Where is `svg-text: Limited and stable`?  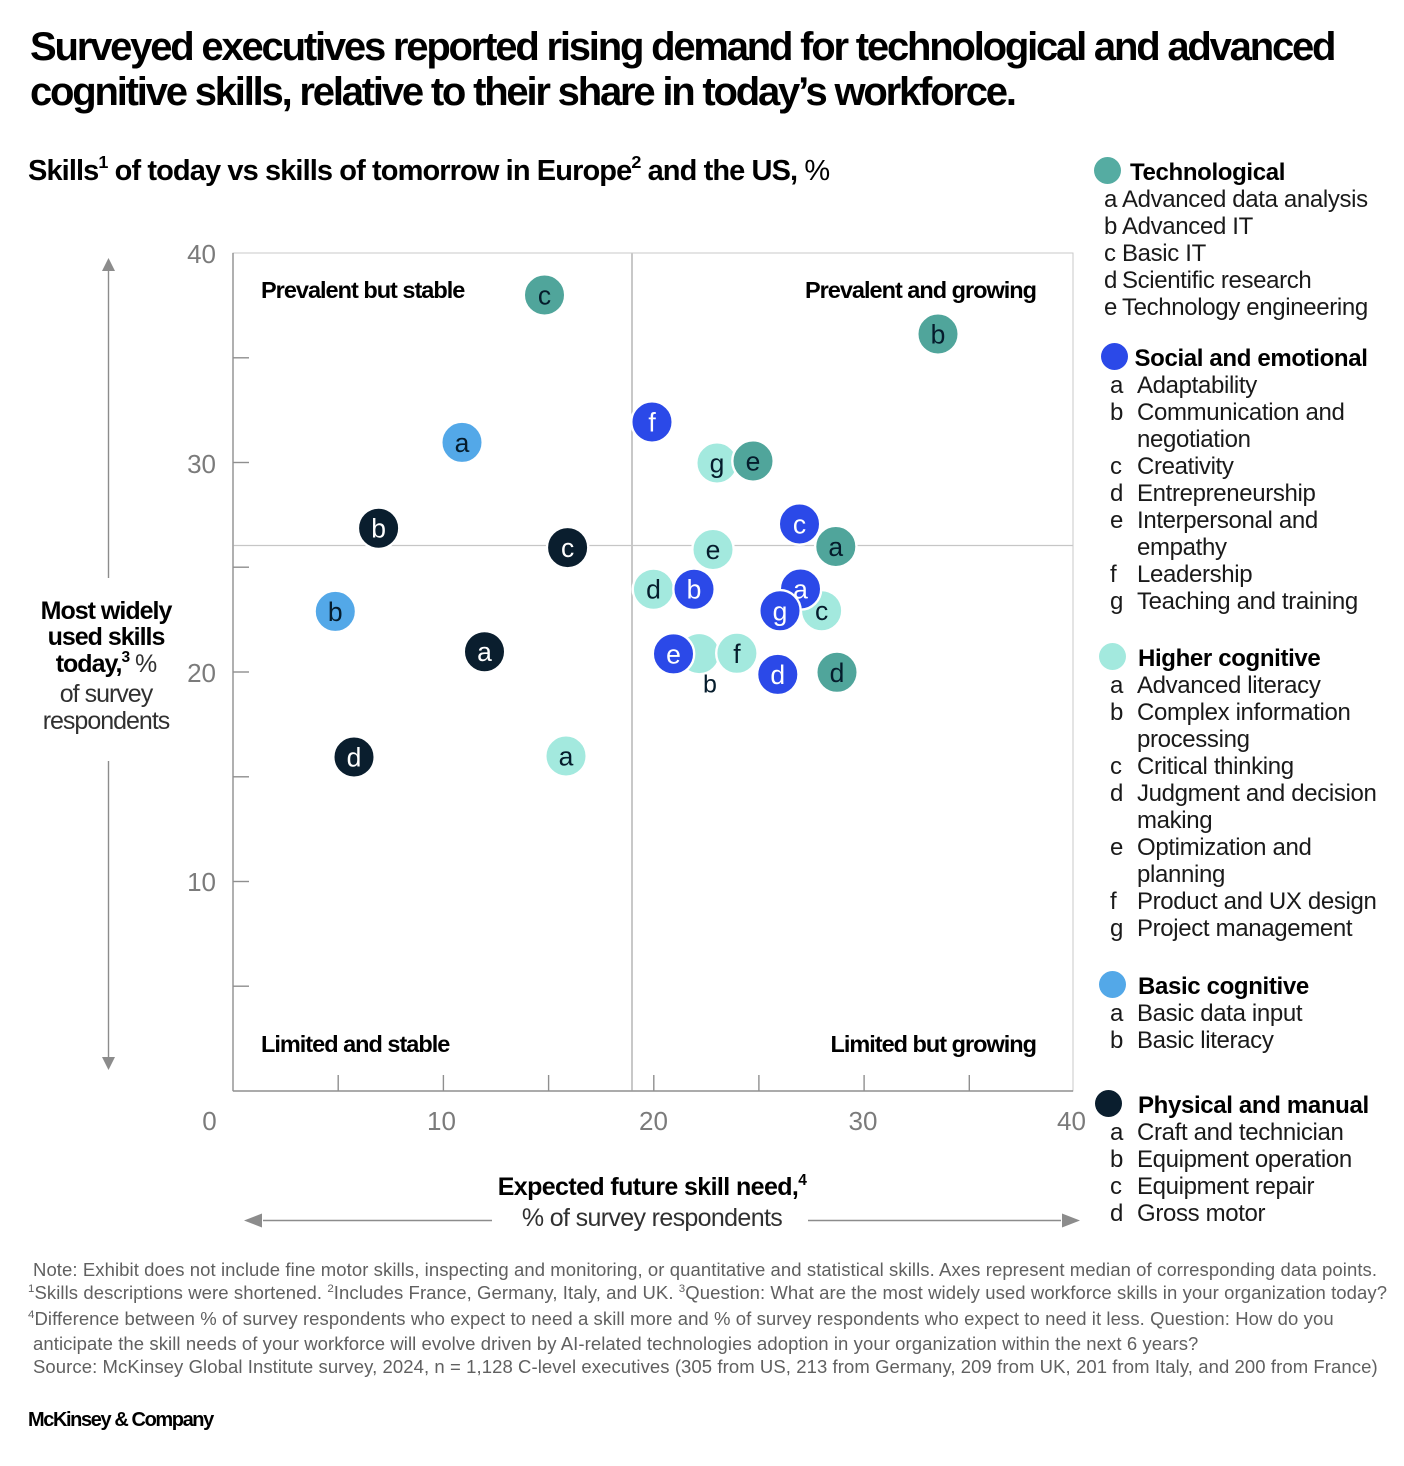
svg-text: Limited and stable is located at coordinates (355, 1044).